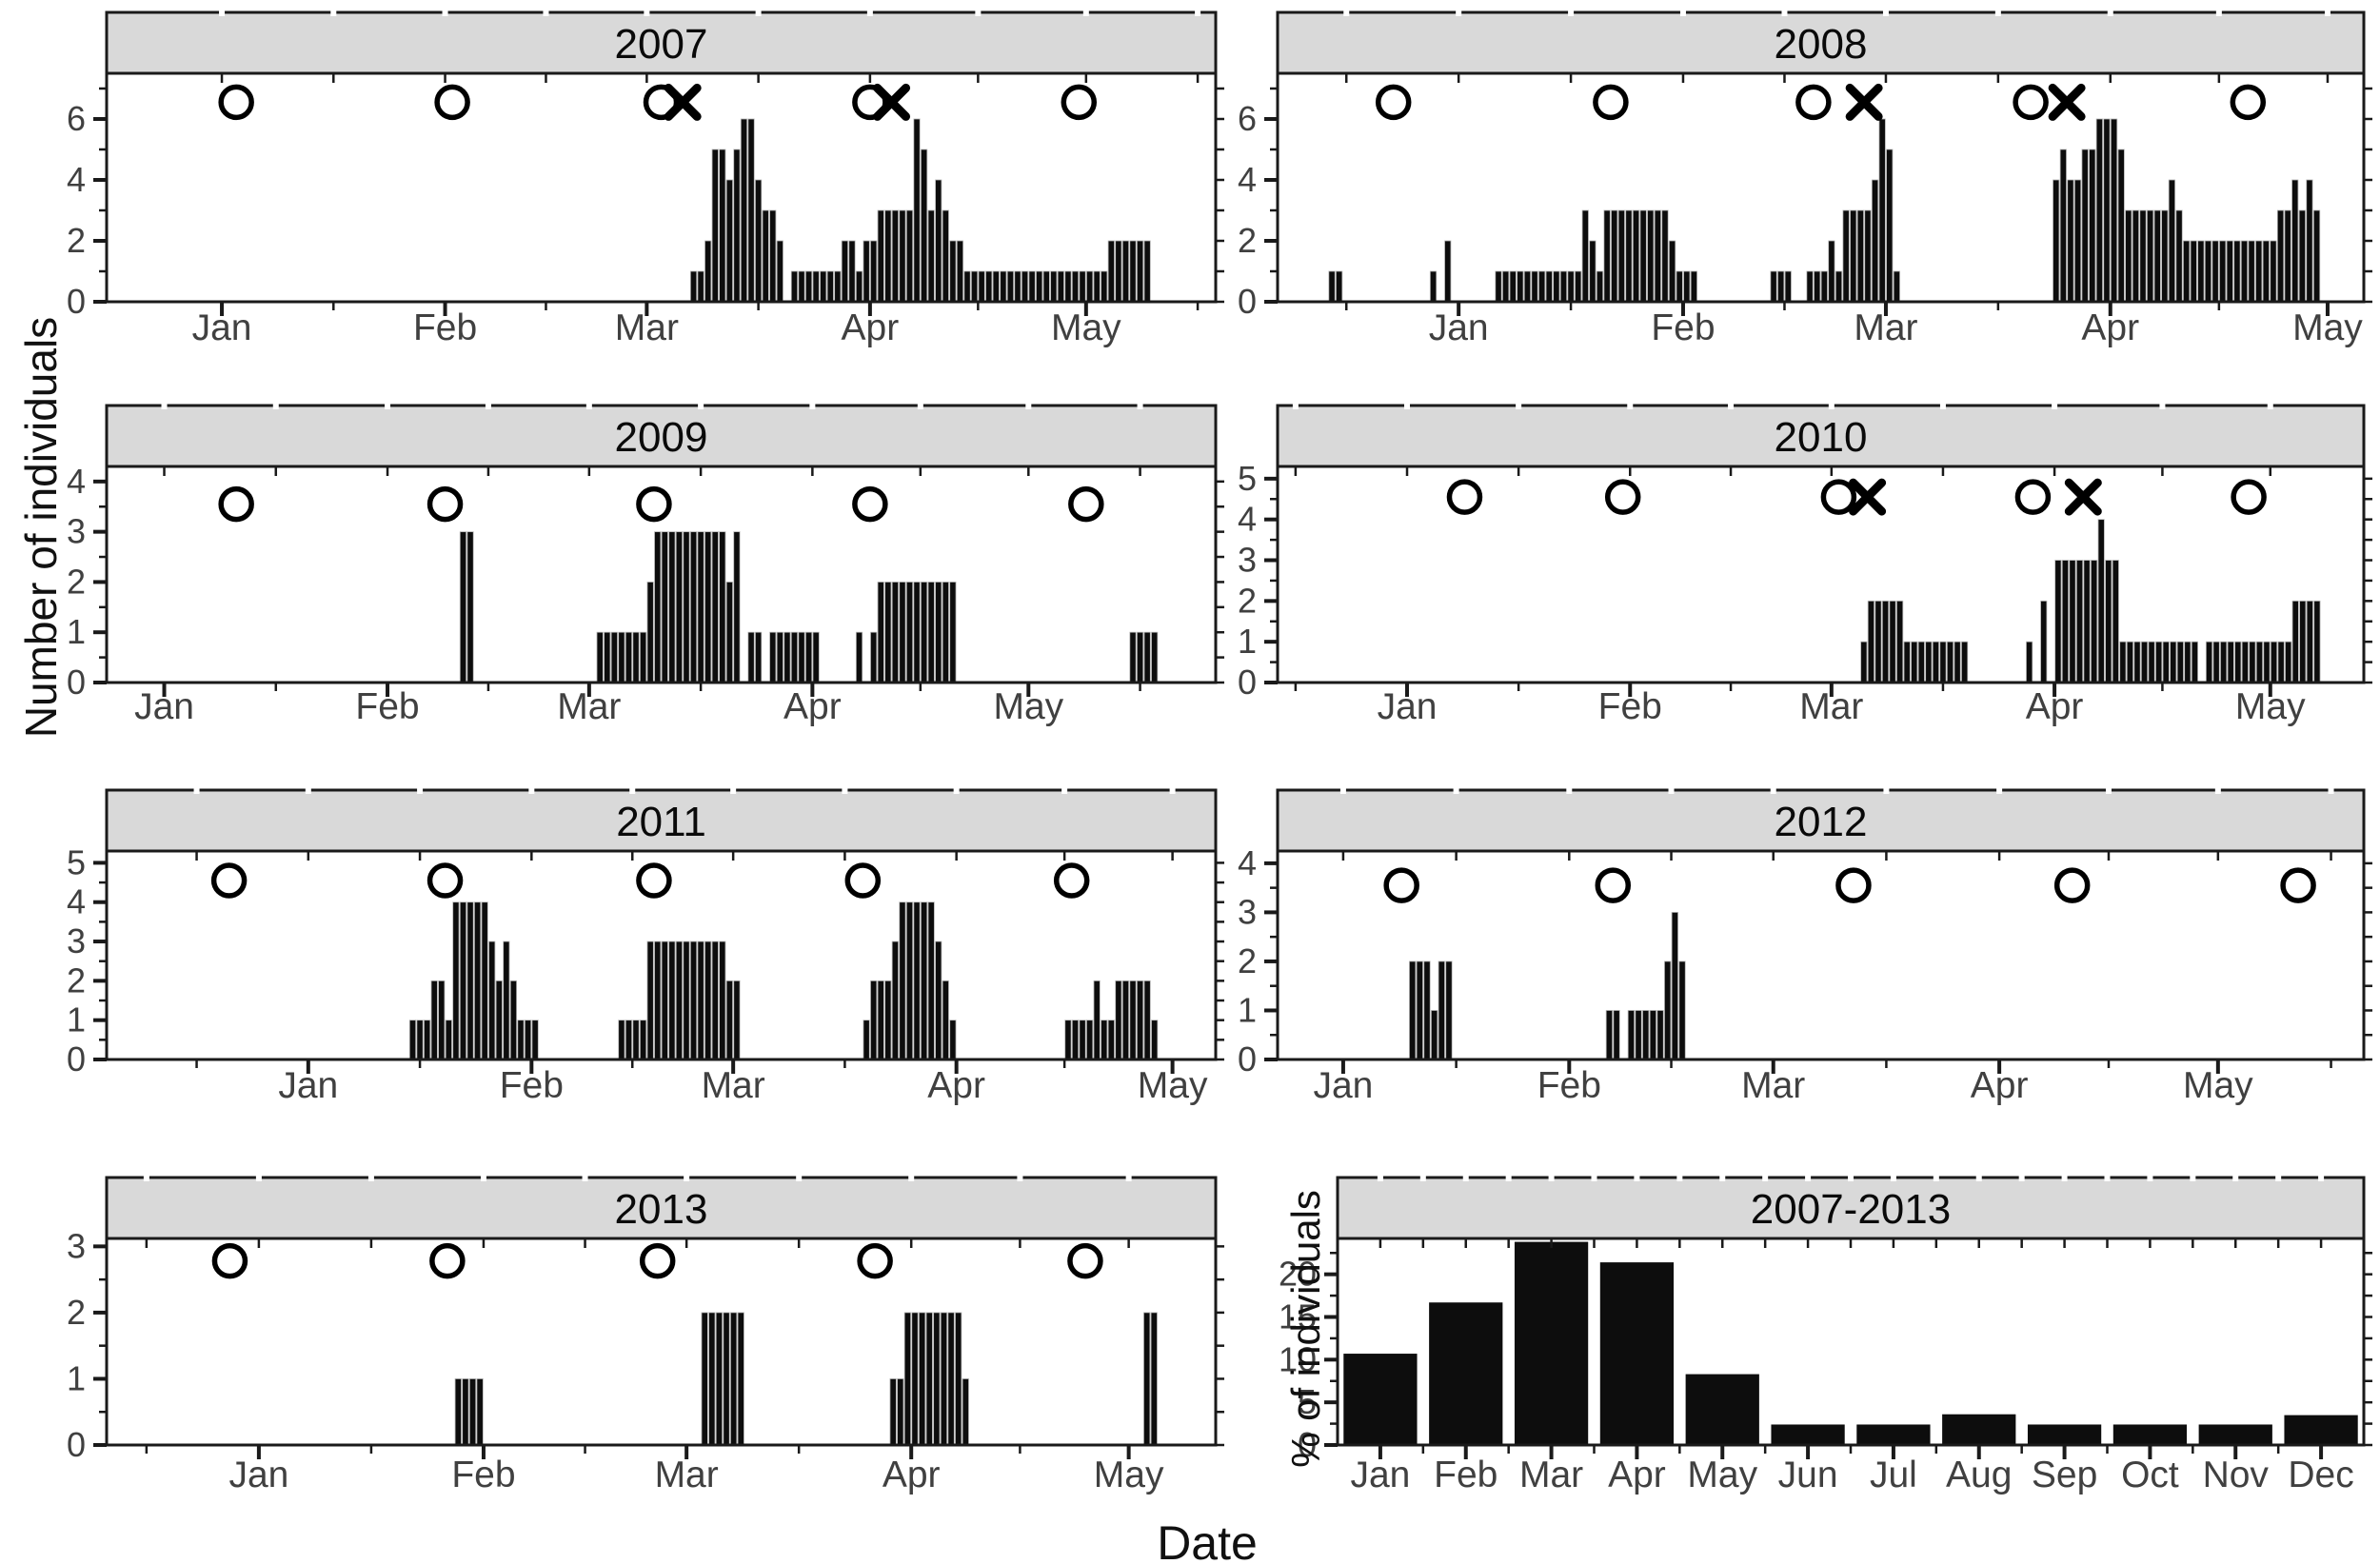  What do you see at coordinates (912, 1475) in the screenshot?
I see `x-tick-label: Apr` at bounding box center [912, 1475].